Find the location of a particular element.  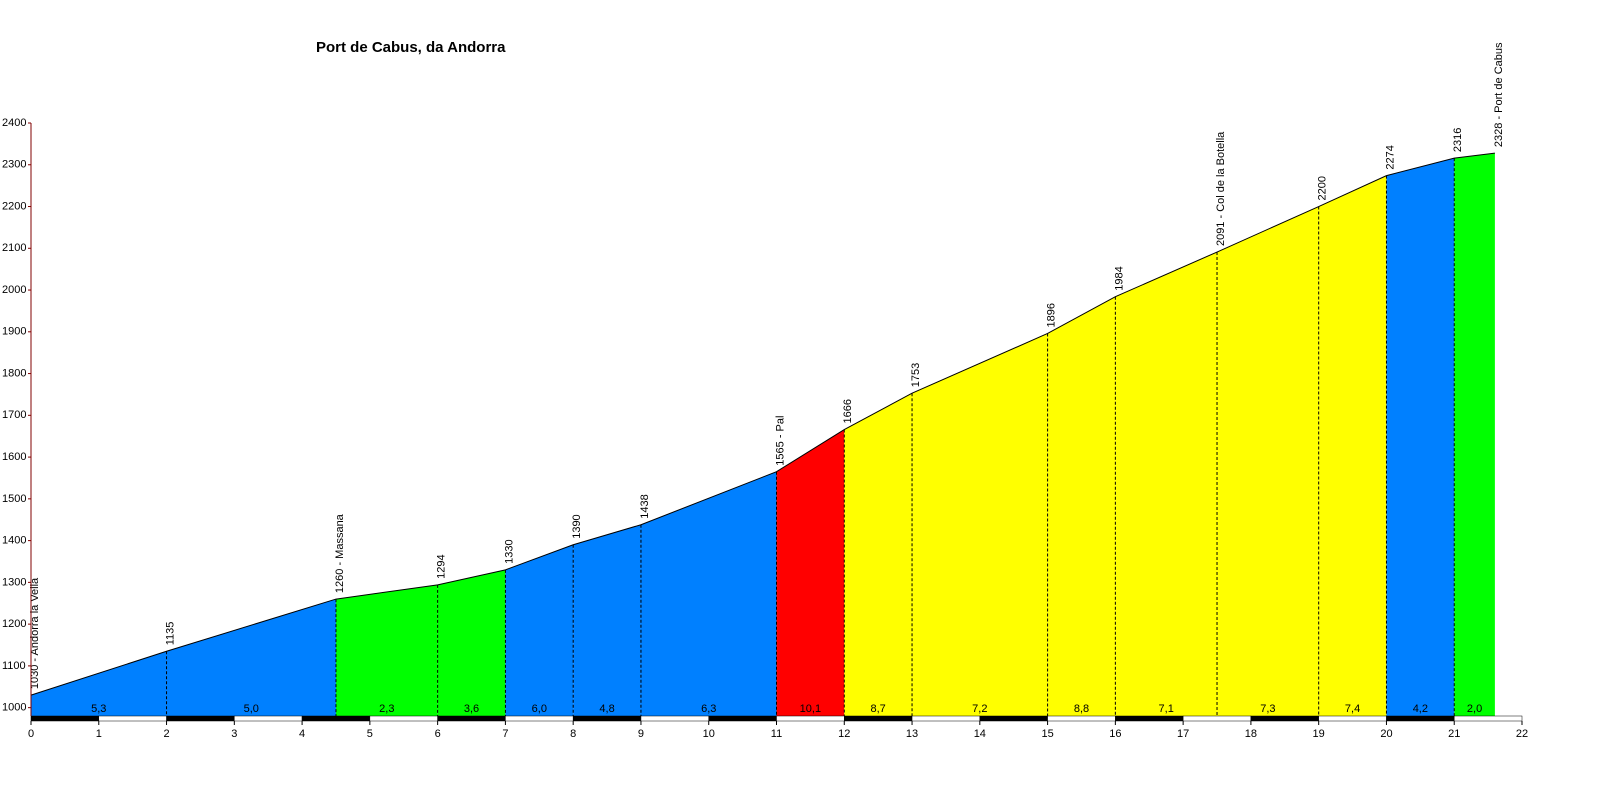

x-tick-label: 0 is located at coordinates (31, 734).